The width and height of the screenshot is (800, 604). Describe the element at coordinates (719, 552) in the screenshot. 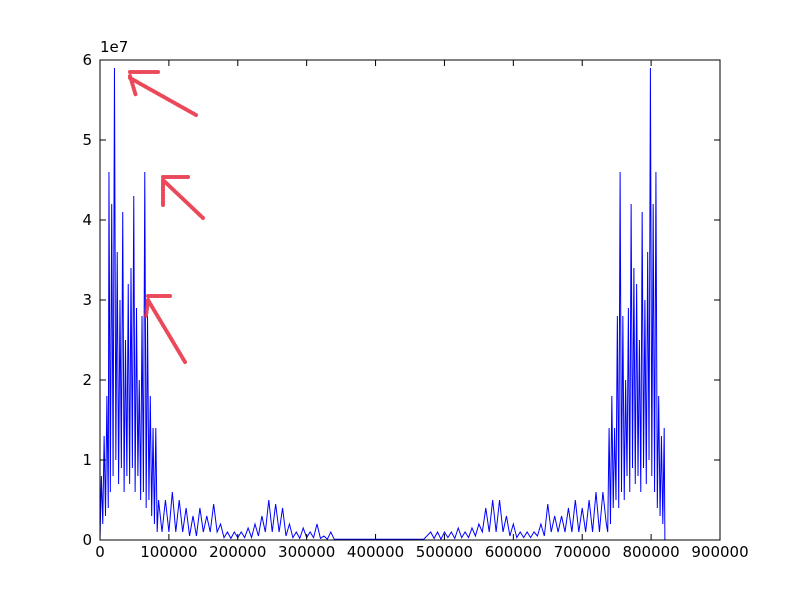

I see `x-tick-label: 900000` at that location.